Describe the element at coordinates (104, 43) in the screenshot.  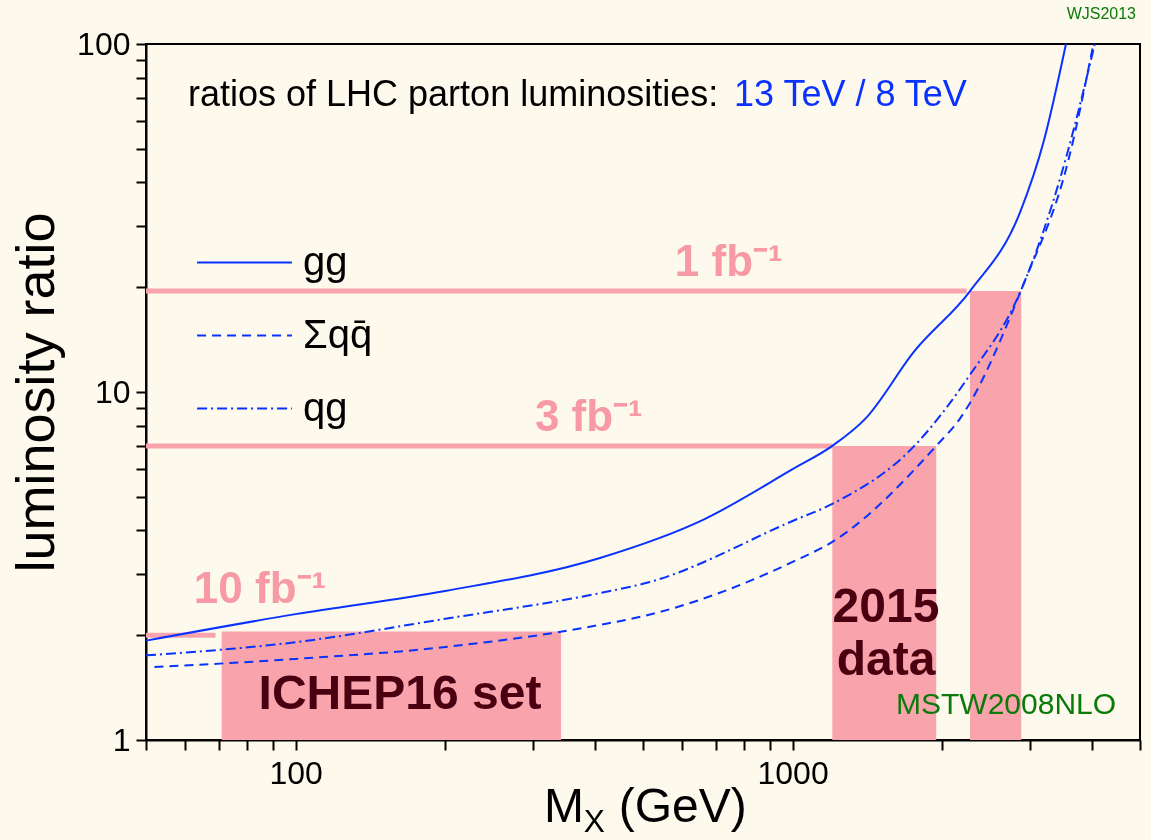
I see `y-tick-label: 100` at that location.